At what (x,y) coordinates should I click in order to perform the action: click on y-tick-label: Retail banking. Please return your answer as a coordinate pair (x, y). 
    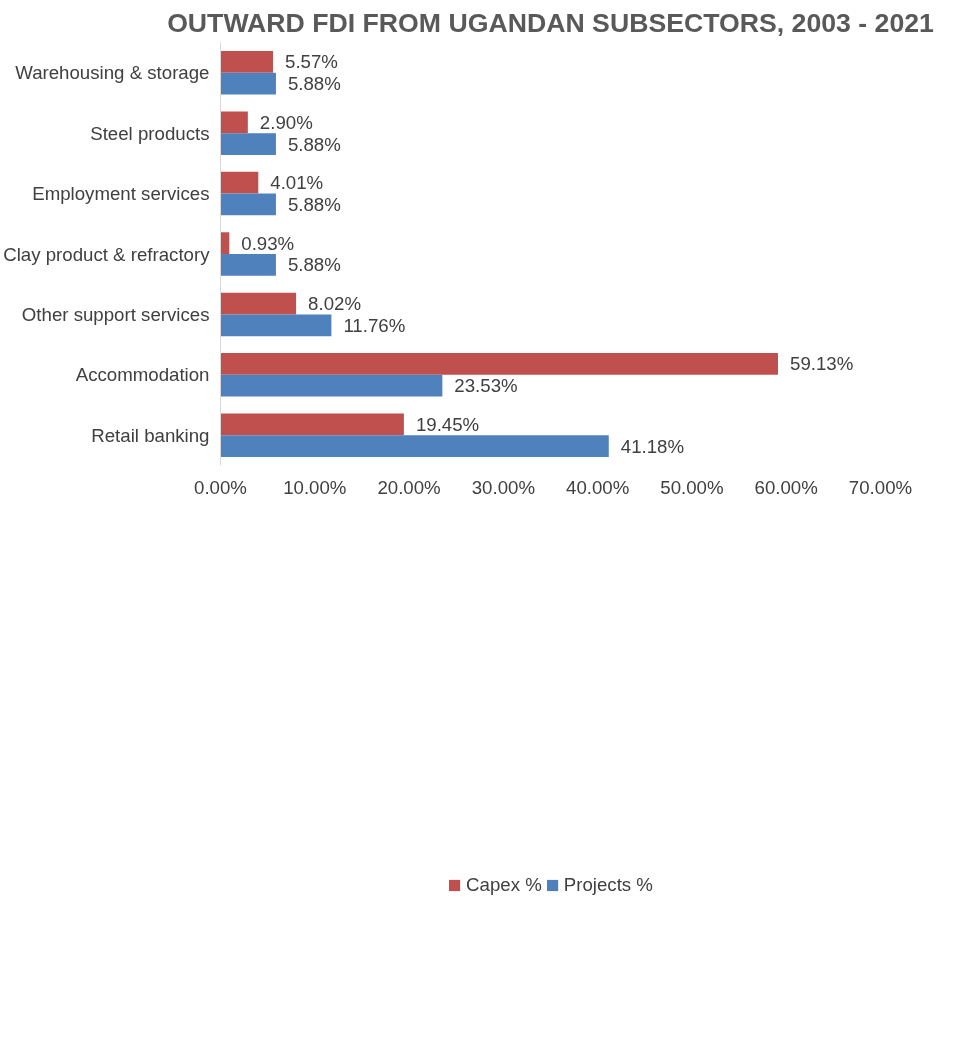
    Looking at the image, I should click on (150, 435).